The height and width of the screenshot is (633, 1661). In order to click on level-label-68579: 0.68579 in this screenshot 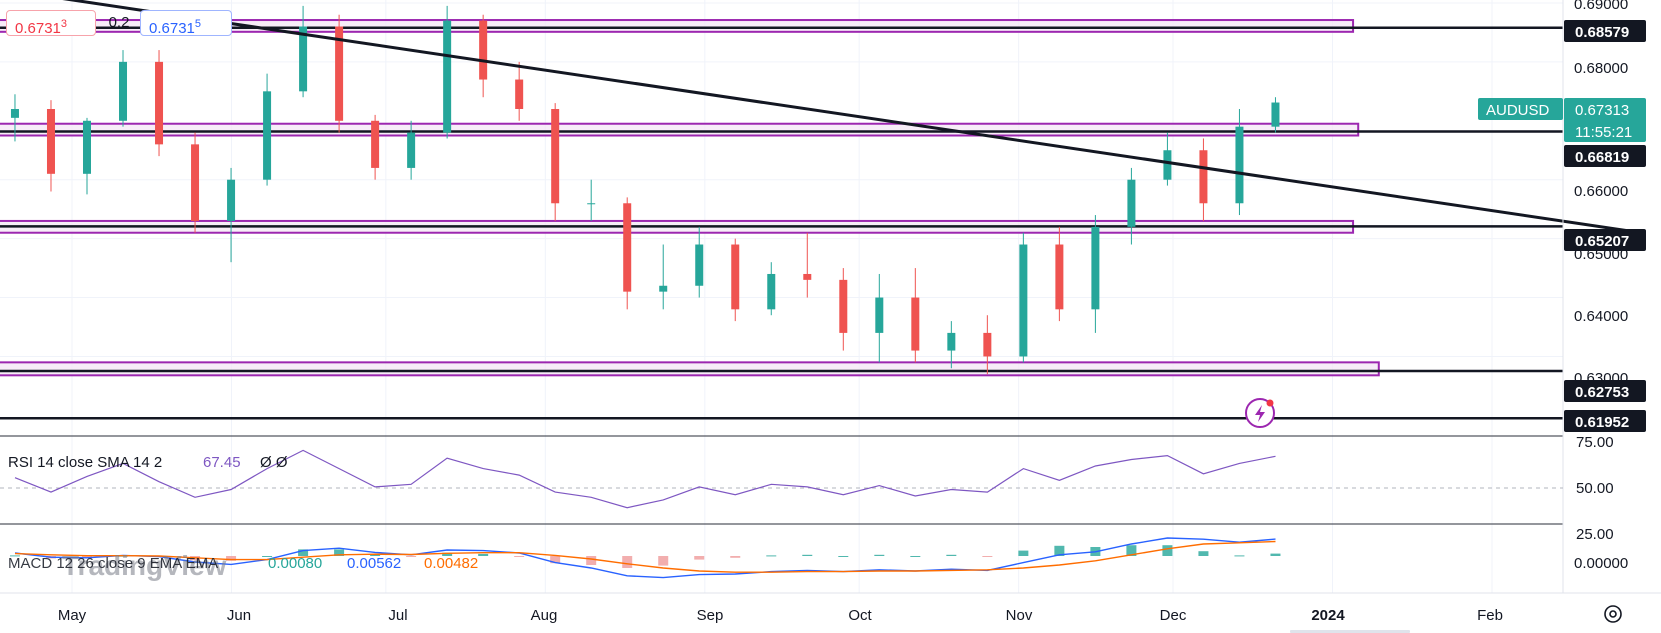, I will do `click(1605, 31)`.